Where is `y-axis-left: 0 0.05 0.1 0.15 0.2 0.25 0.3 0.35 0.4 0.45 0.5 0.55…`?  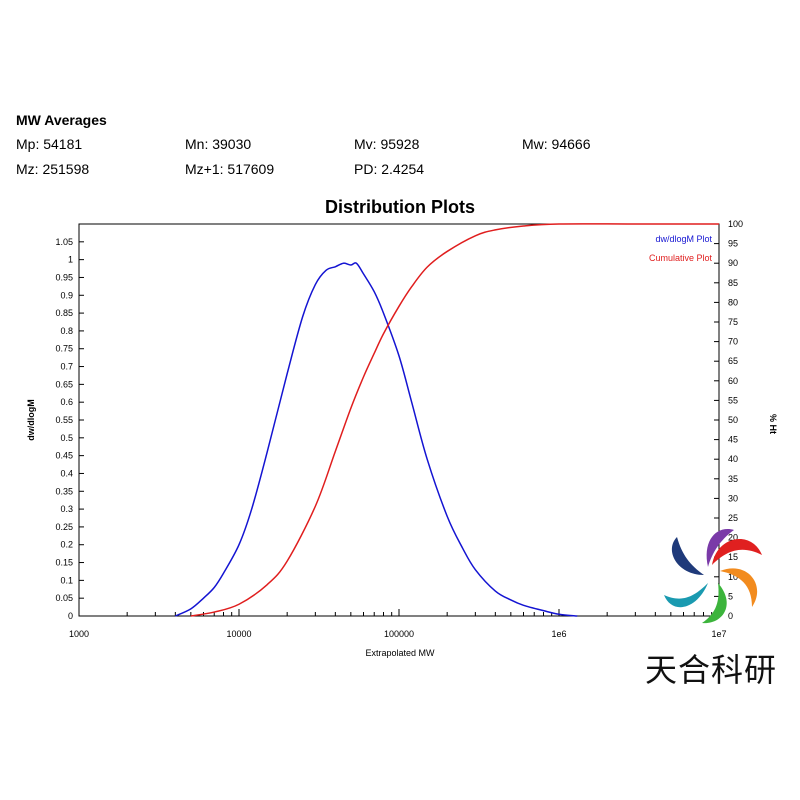 y-axis-left: 0 0.05 0.1 0.15 0.2 0.25 0.3 0.35 0.4 0.45 0.5 0.55… is located at coordinates (69, 429).